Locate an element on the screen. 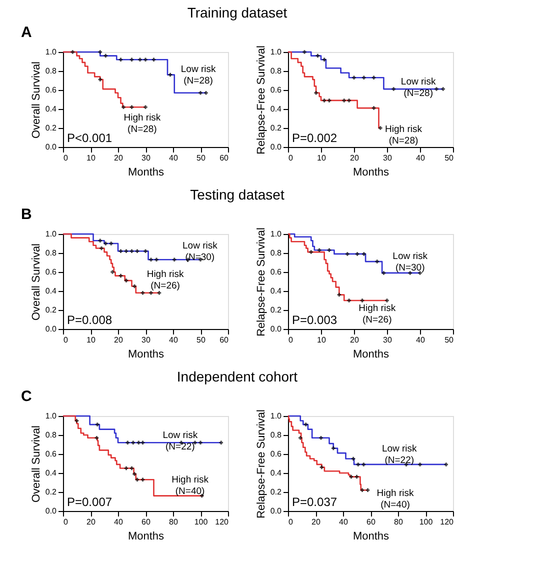 This screenshot has height=567, width=535. chart-title: Training dataset is located at coordinates (237, 12).